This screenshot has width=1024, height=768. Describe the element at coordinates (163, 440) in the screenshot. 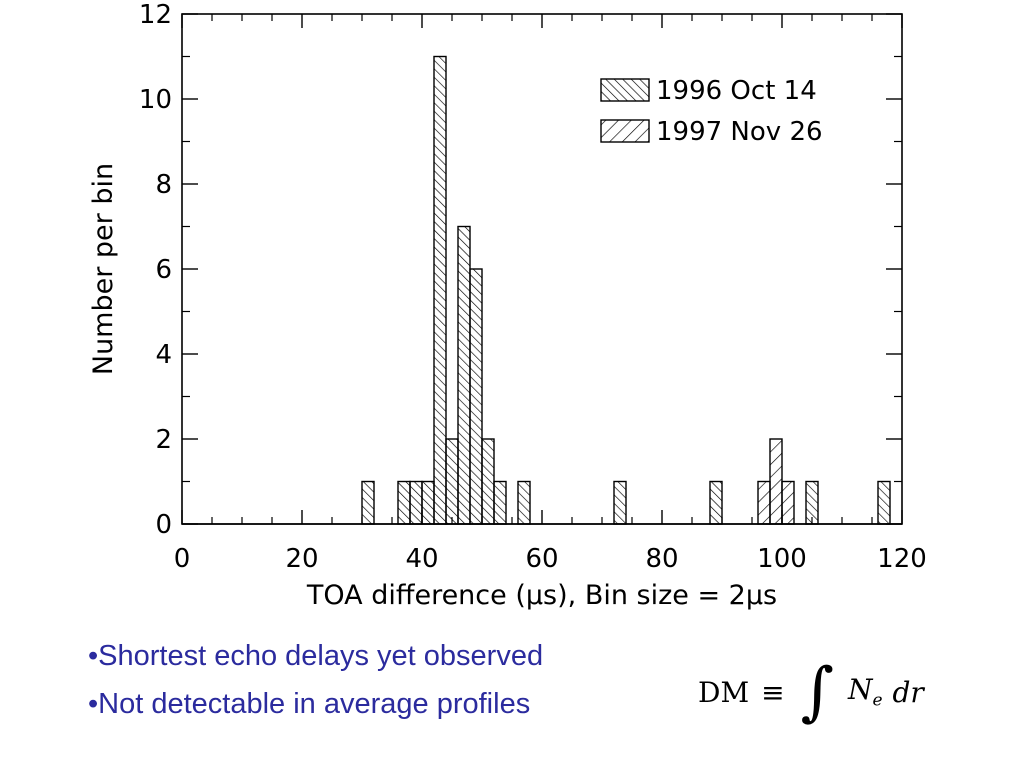

I see `y-tick-label: 2` at that location.